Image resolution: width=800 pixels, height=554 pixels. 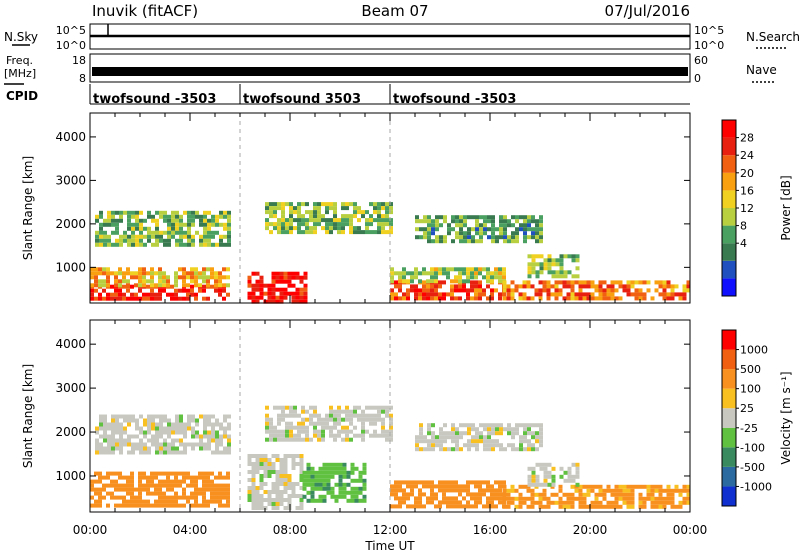 What do you see at coordinates (390, 71) in the screenshot?
I see `freq-trace` at bounding box center [390, 71].